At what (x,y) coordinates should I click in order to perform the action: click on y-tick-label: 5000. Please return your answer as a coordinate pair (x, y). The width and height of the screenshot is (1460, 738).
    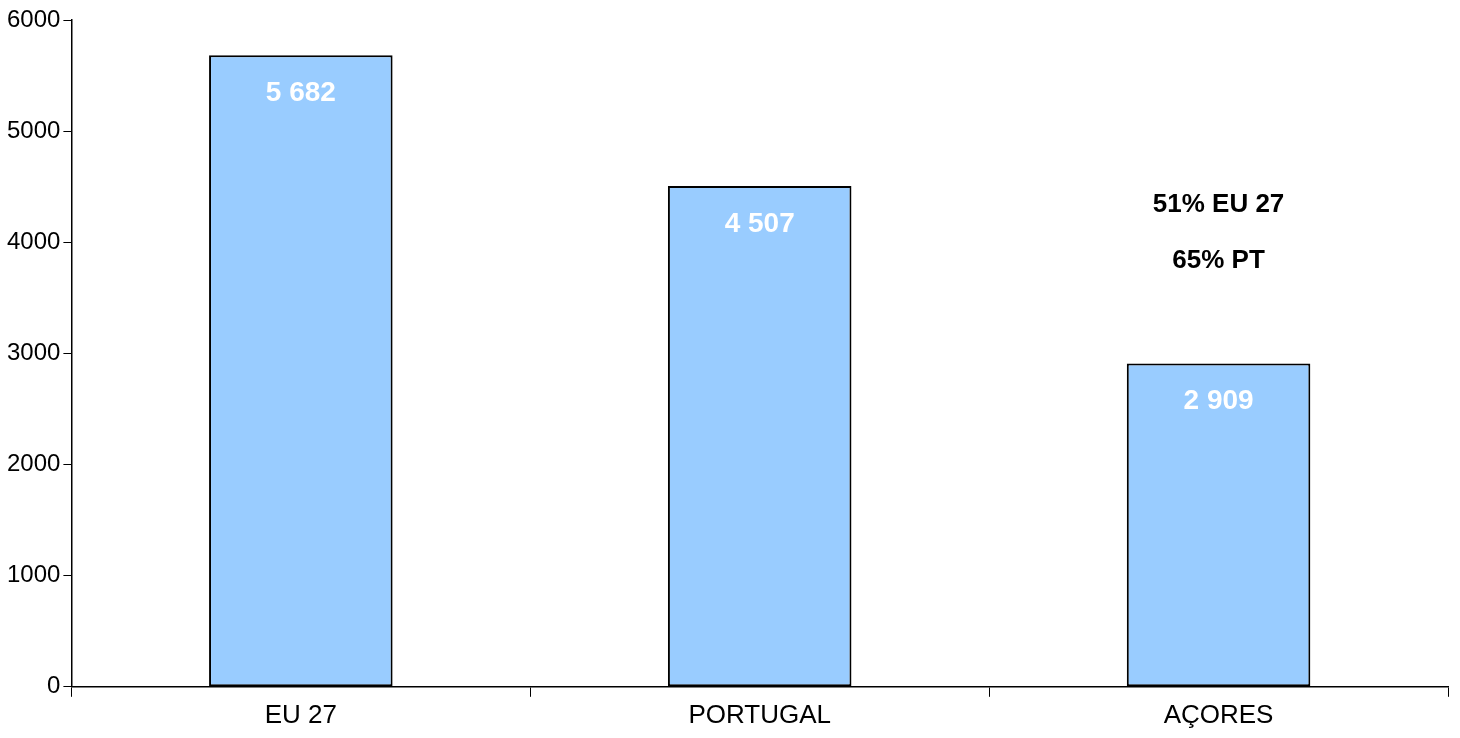
    Looking at the image, I should click on (34, 129).